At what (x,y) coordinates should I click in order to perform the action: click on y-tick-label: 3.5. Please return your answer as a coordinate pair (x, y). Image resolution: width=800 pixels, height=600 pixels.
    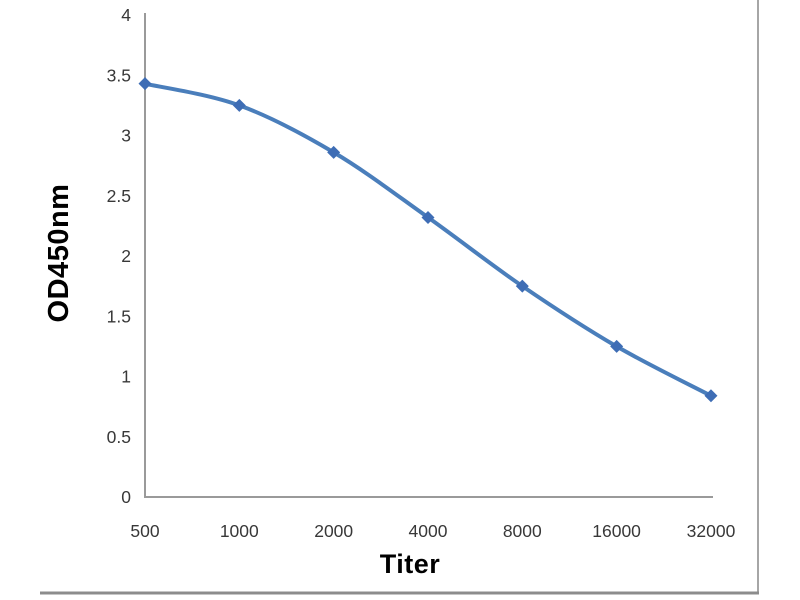
    Looking at the image, I should click on (119, 75).